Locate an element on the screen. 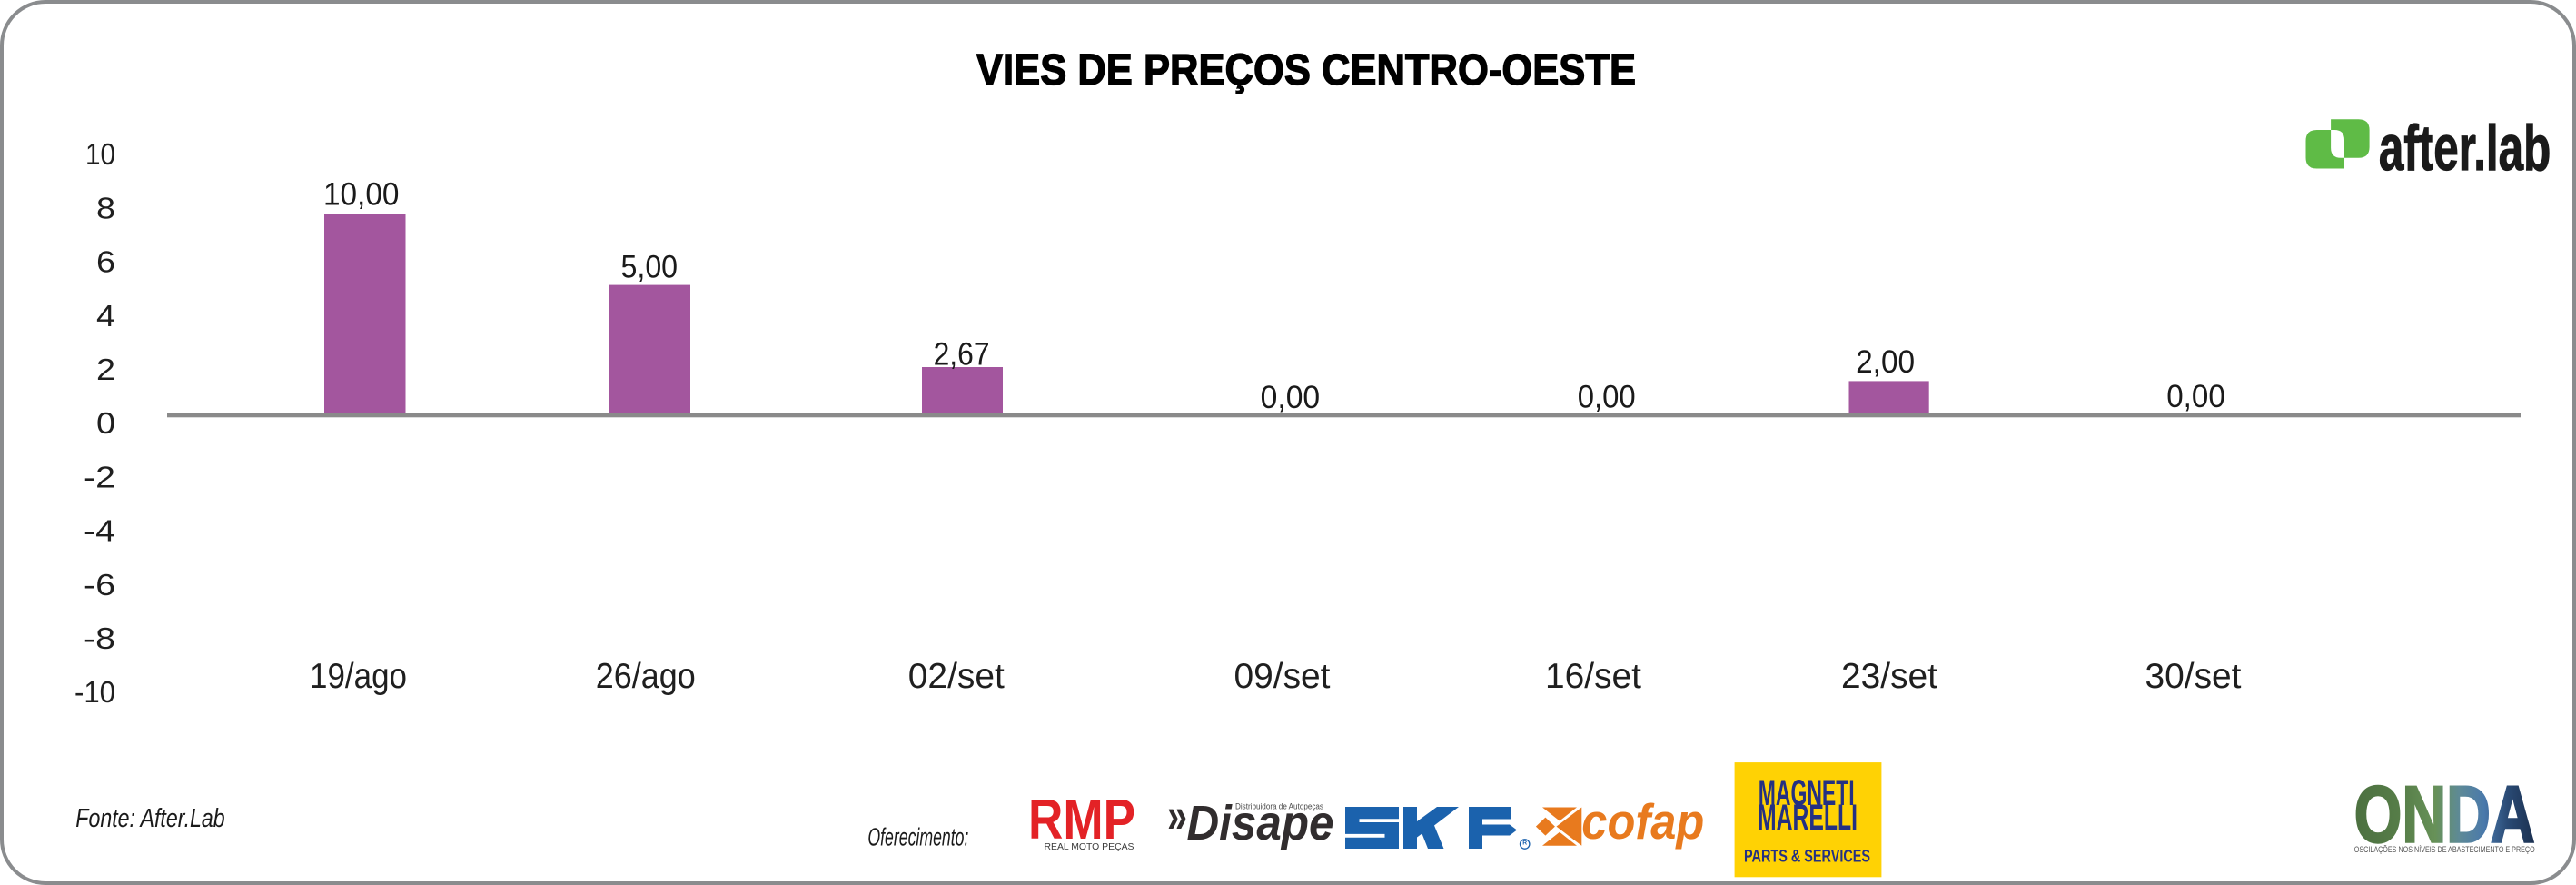 The image size is (2576, 885). svg-text: R is located at coordinates (1524, 843).